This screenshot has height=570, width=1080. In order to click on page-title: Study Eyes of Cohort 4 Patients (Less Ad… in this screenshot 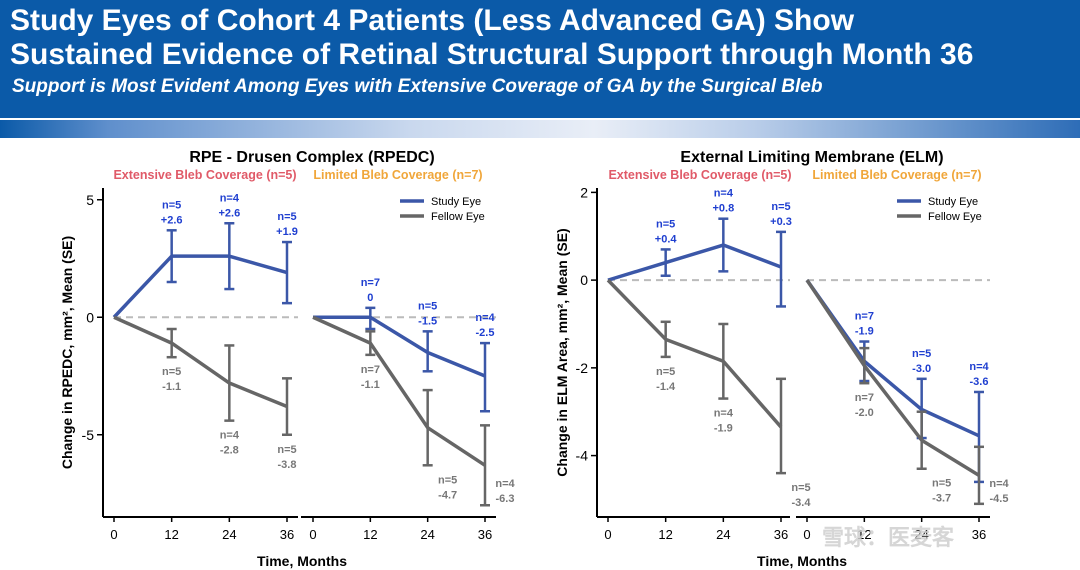, I will do `click(491, 38)`.